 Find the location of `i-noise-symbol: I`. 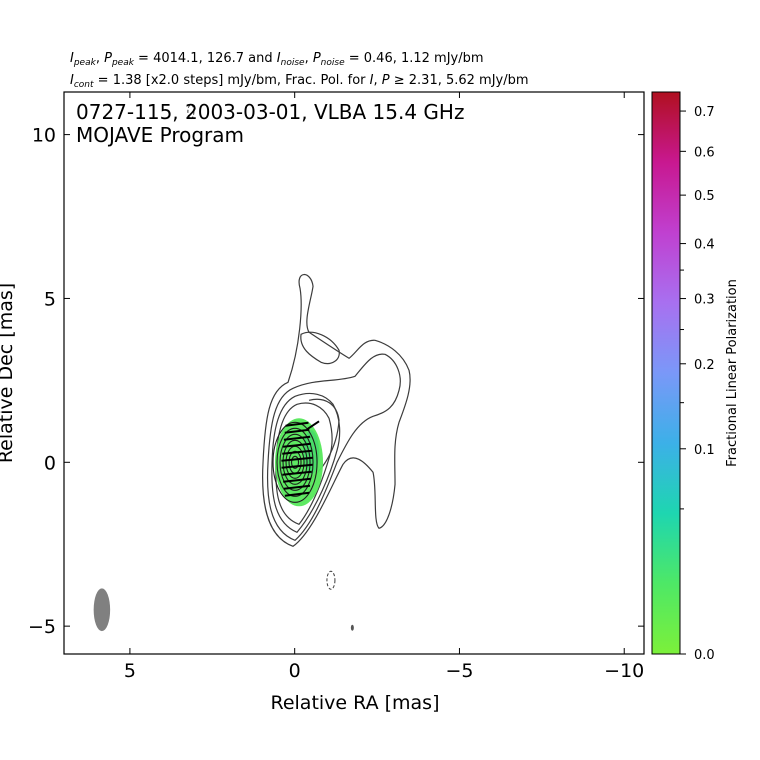

i-noise-symbol: I is located at coordinates (279, 58).